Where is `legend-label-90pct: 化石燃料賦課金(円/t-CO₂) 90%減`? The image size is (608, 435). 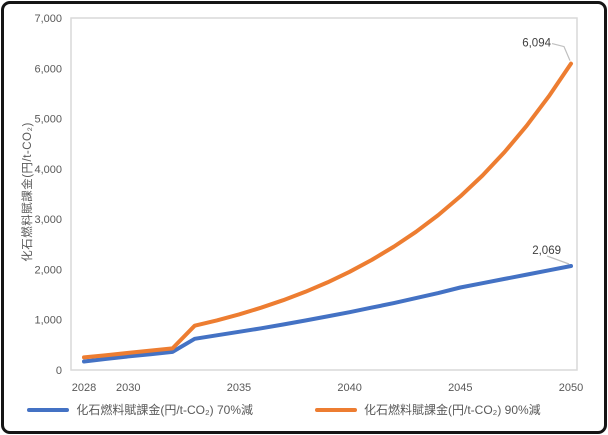 legend-label-90pct: 化石燃料賦課金(円/t-CO₂) 90%減 is located at coordinates (452, 410).